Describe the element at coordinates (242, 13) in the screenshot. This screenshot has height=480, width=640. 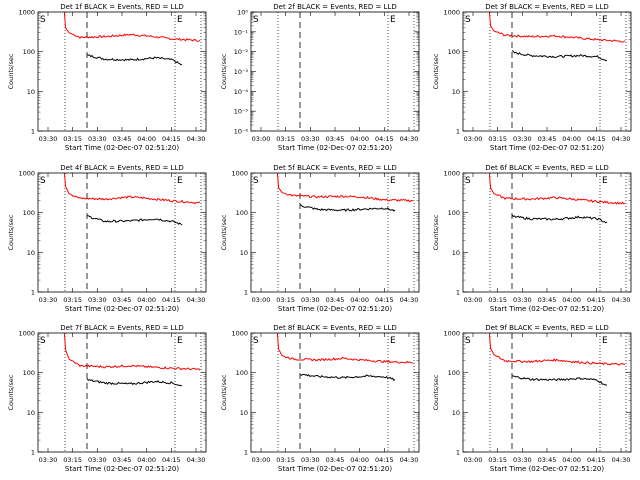
I see `y-tick-label: 10⁰` at that location.